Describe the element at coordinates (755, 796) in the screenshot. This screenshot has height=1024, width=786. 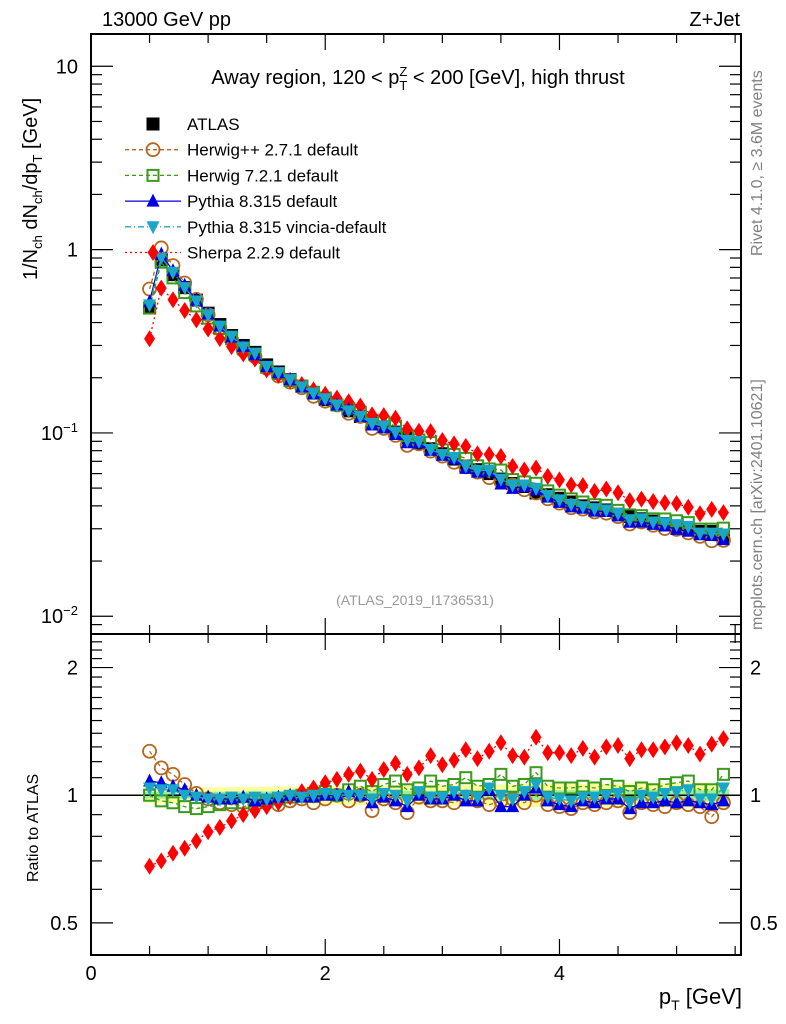
I see `ratio-y-tick-label-right: 1` at that location.